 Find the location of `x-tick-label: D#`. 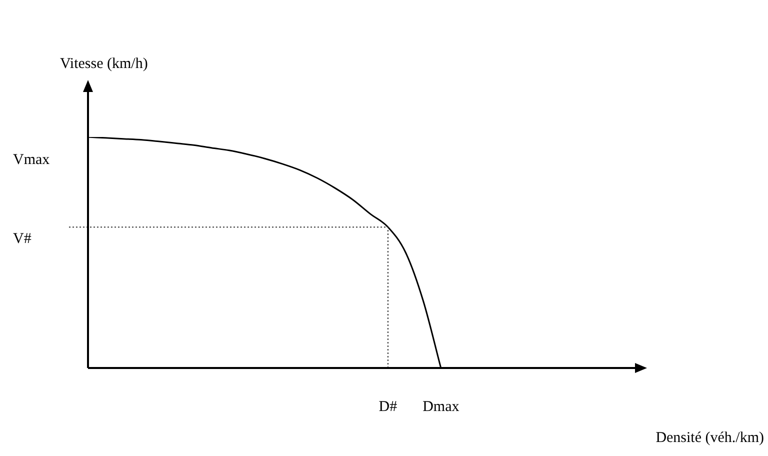

x-tick-label: D# is located at coordinates (388, 406).